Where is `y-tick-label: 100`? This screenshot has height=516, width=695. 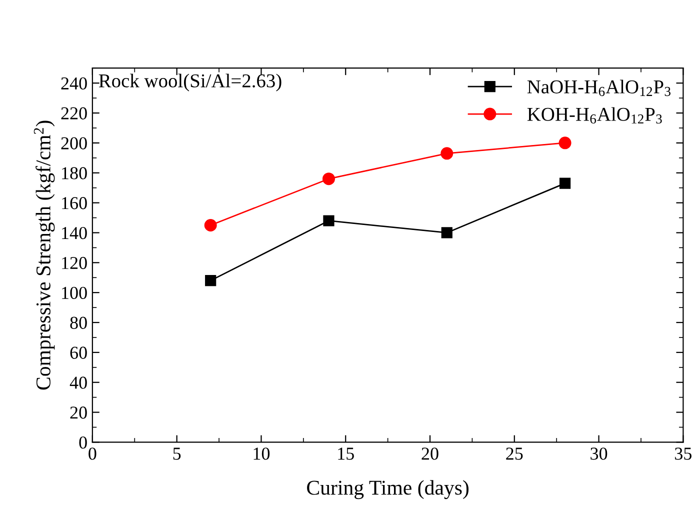 y-tick-label: 100 is located at coordinates (74, 293).